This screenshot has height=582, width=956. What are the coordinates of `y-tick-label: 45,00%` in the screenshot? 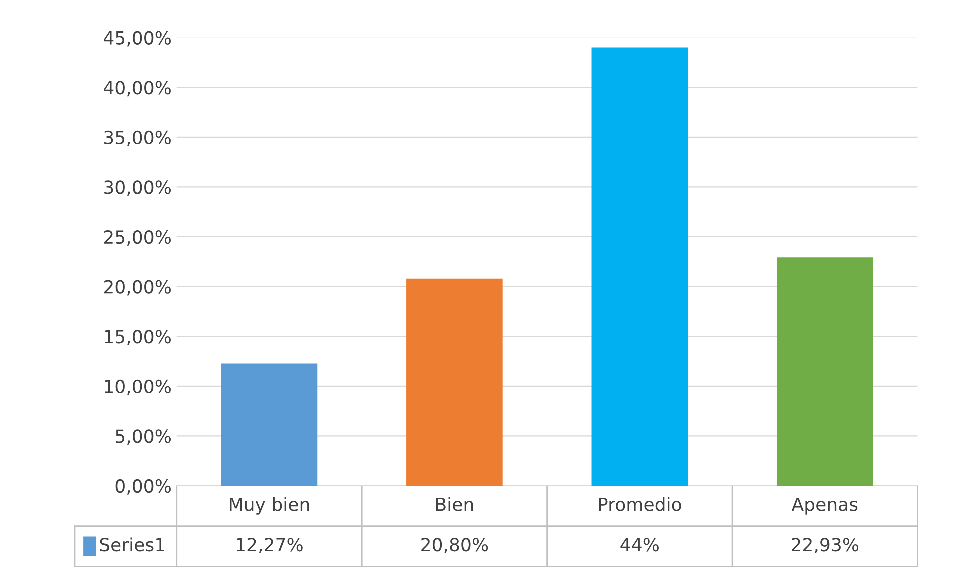 It's located at (138, 39).